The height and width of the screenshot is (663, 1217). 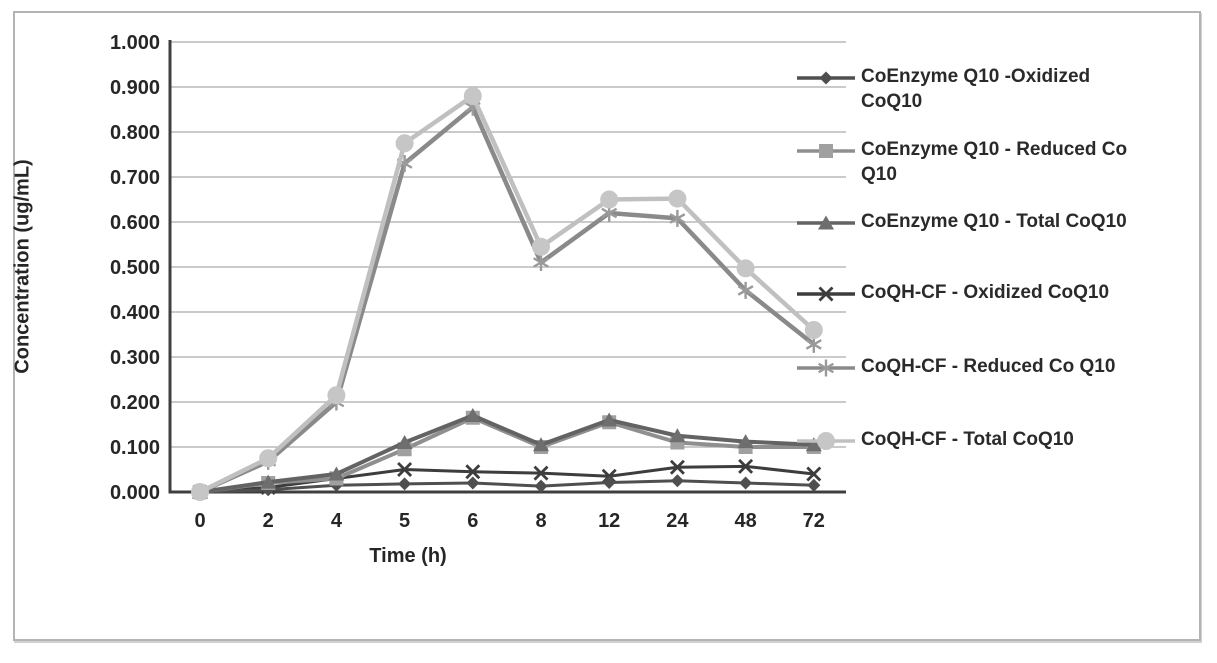 I want to click on y-tick-label: 0.100, so click(x=135, y=448).